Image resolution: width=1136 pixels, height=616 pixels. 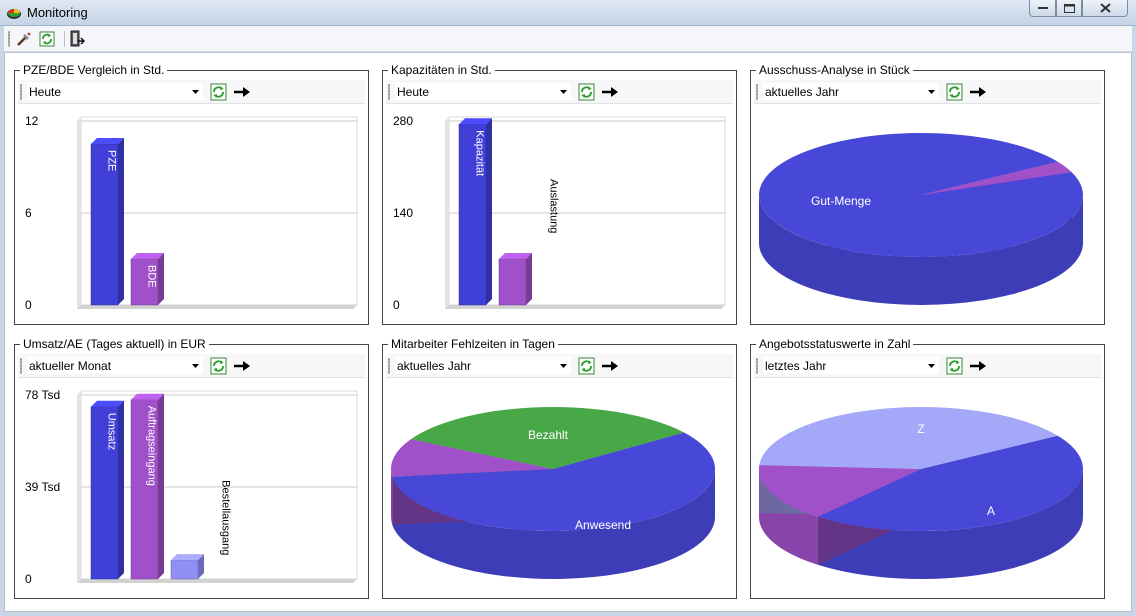 I want to click on y-tick-label: 78 Tsd, so click(x=42, y=395).